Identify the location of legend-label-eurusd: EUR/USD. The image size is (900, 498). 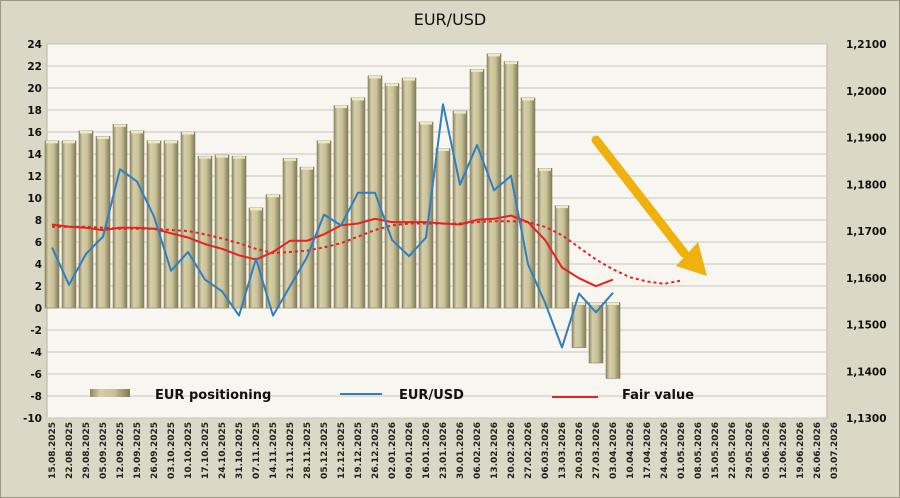
(431, 395).